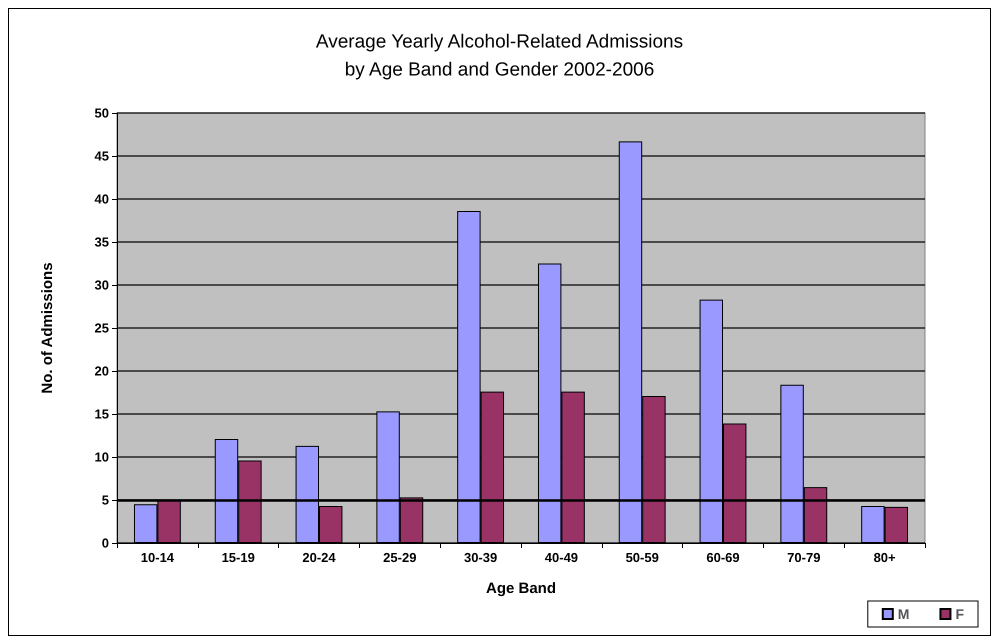 The width and height of the screenshot is (999, 644). Describe the element at coordinates (904, 614) in the screenshot. I see `legend-label: M` at that location.